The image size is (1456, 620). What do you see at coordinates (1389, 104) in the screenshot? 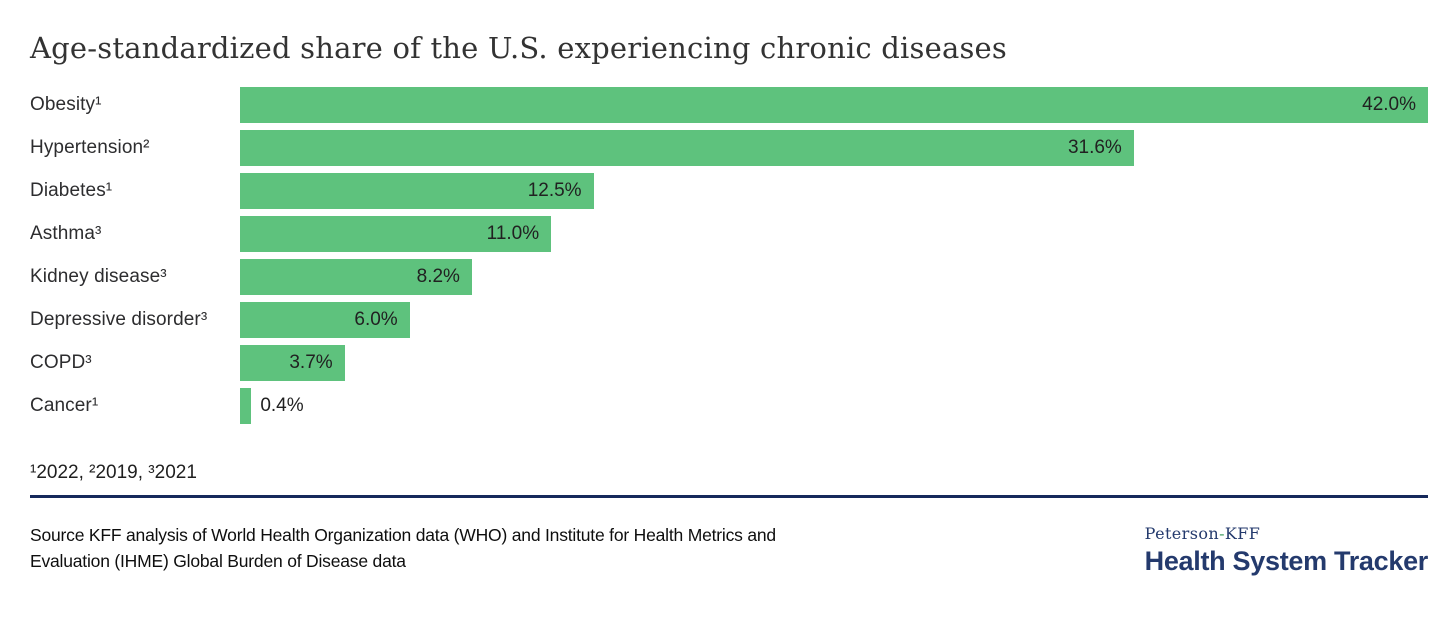
I see `value-label: 42.0%` at bounding box center [1389, 104].